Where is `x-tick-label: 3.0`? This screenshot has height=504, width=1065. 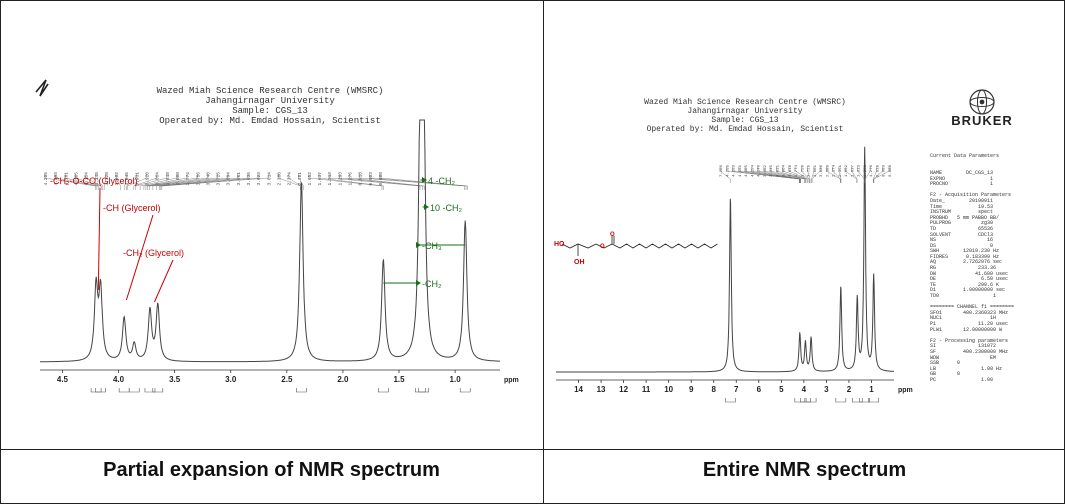 x-tick-label: 3.0 is located at coordinates (231, 379).